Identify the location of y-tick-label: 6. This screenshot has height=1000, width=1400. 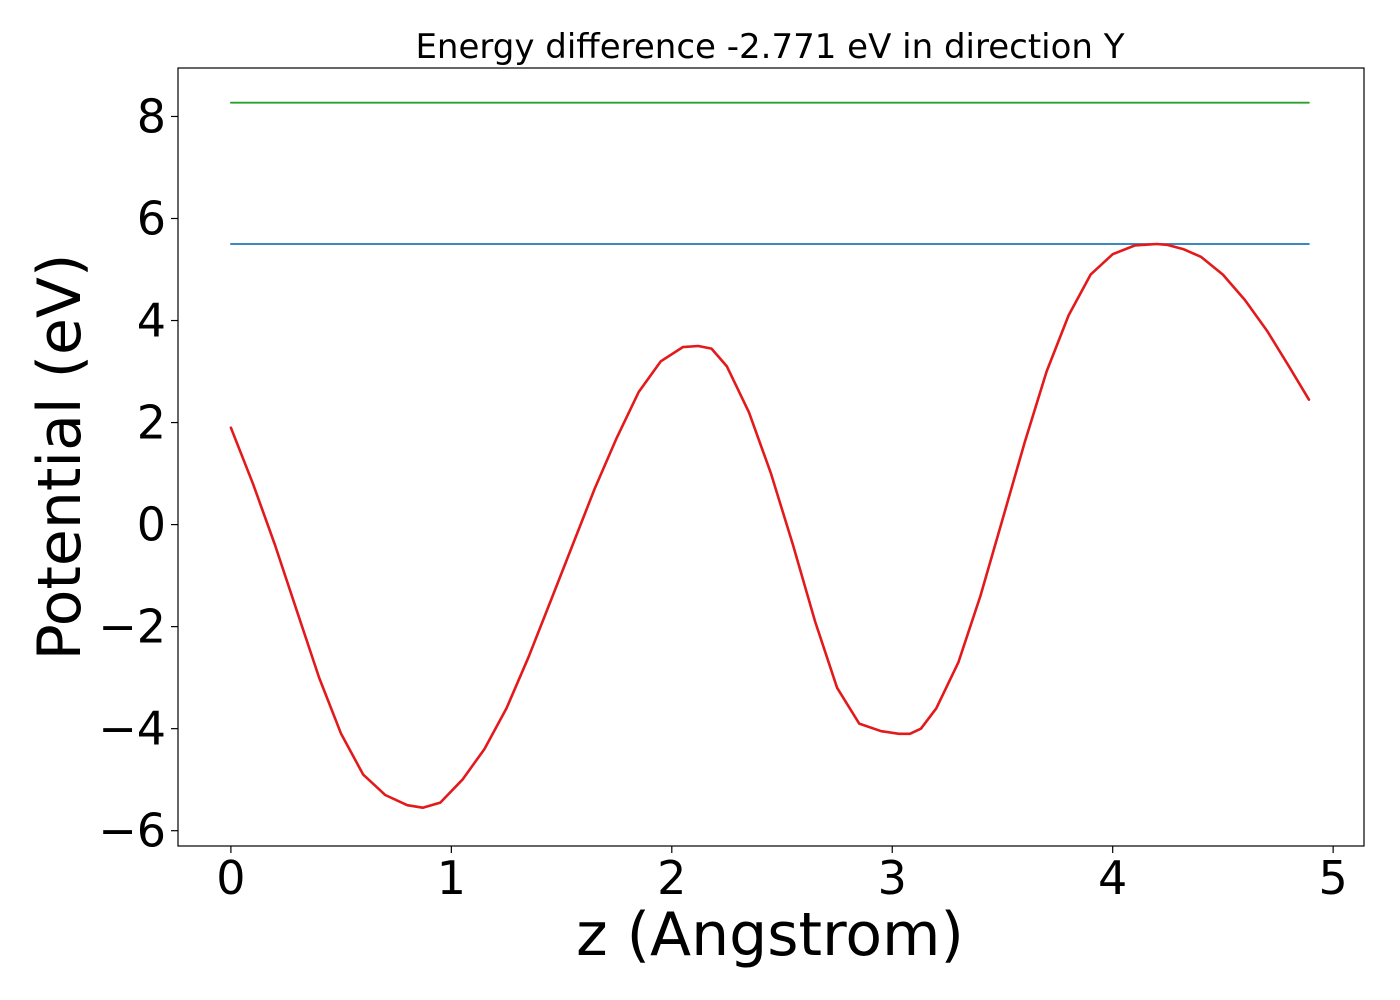
(151, 218).